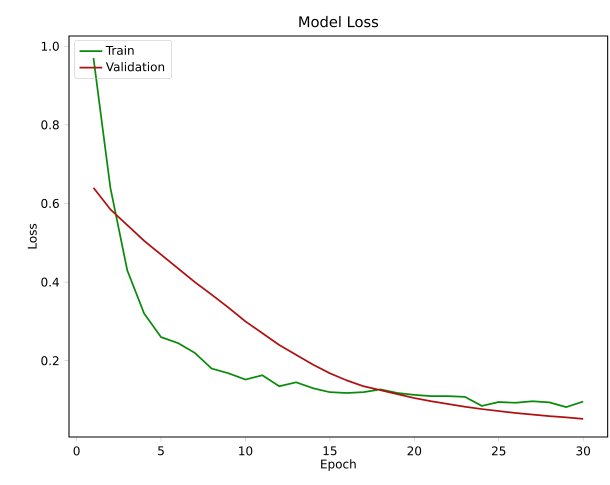 Image resolution: width=610 pixels, height=485 pixels. What do you see at coordinates (499, 451) in the screenshot?
I see `x-tick-label: 25` at bounding box center [499, 451].